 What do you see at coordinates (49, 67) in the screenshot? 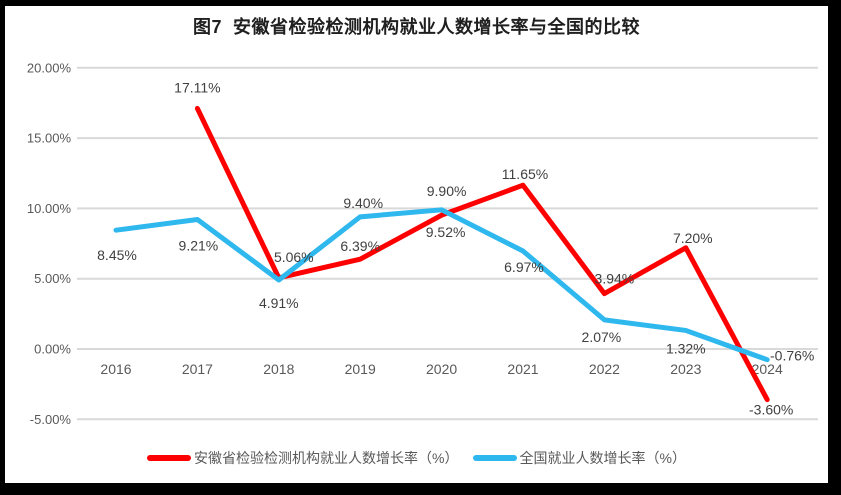
I see `y-axis-tick-label: 20.00%` at bounding box center [49, 67].